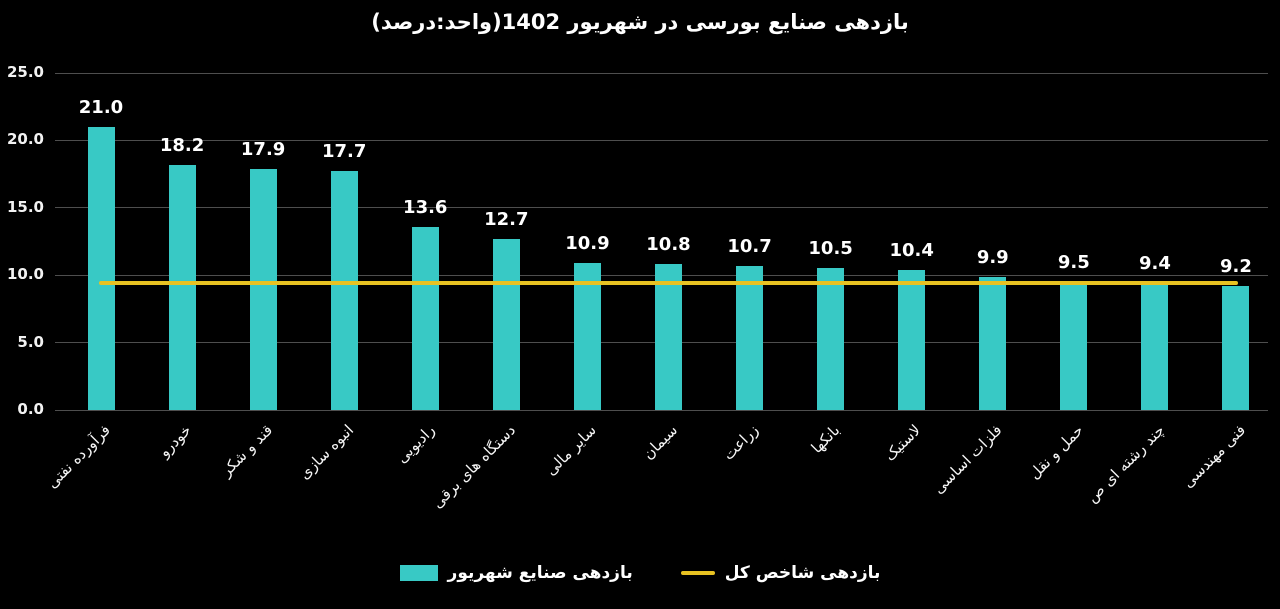 This screenshot has height=609, width=1280. What do you see at coordinates (326, 452) in the screenshot?
I see `x-axis-label: انبوه سازی` at bounding box center [326, 452].